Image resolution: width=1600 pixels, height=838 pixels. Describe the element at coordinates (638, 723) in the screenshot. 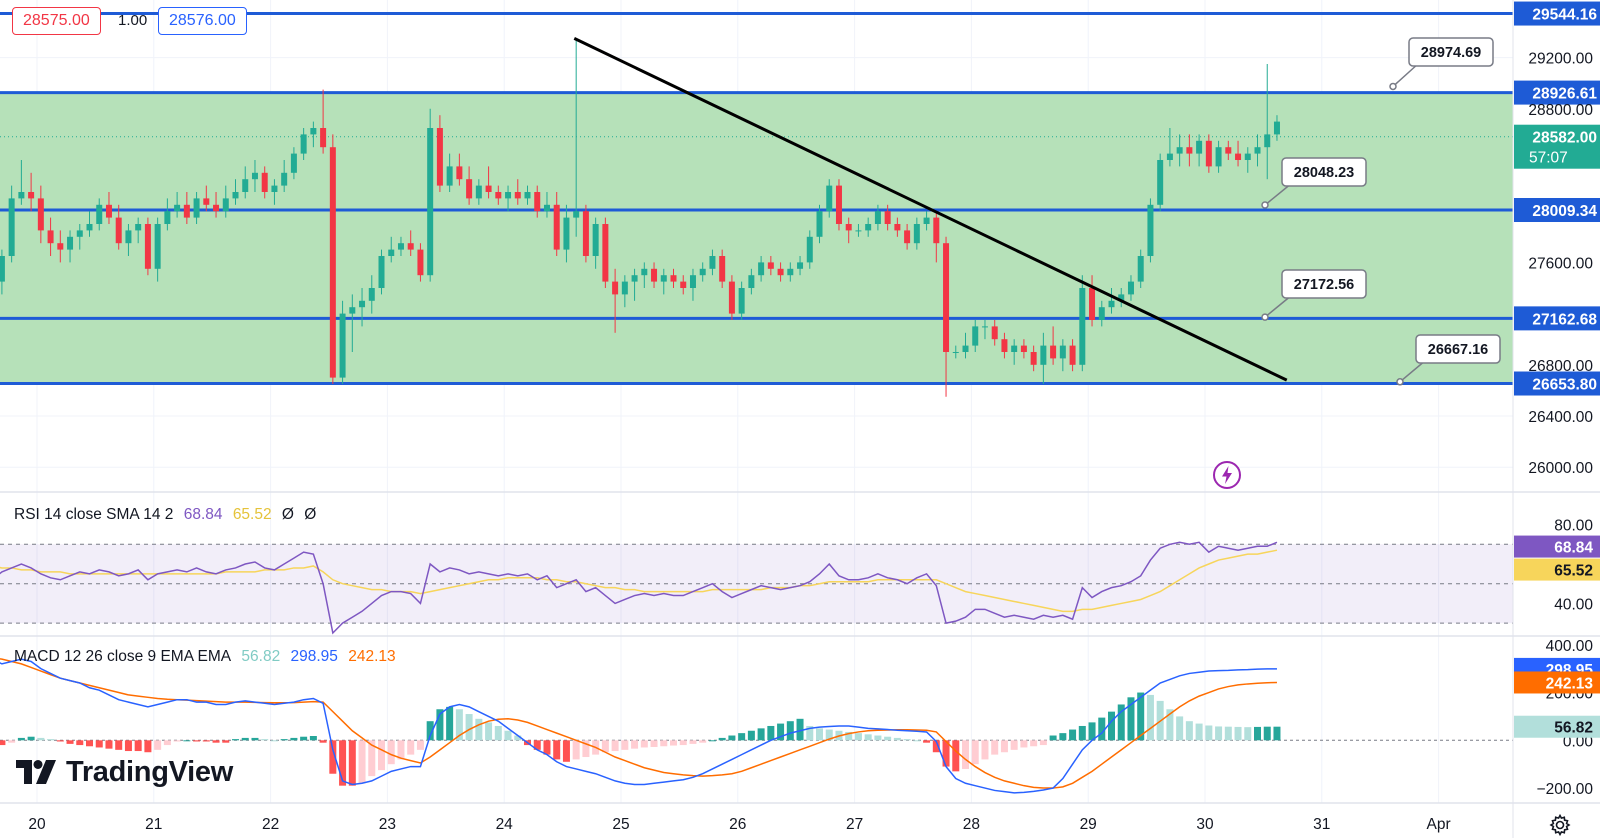

I see `macd-signal-line` at that location.